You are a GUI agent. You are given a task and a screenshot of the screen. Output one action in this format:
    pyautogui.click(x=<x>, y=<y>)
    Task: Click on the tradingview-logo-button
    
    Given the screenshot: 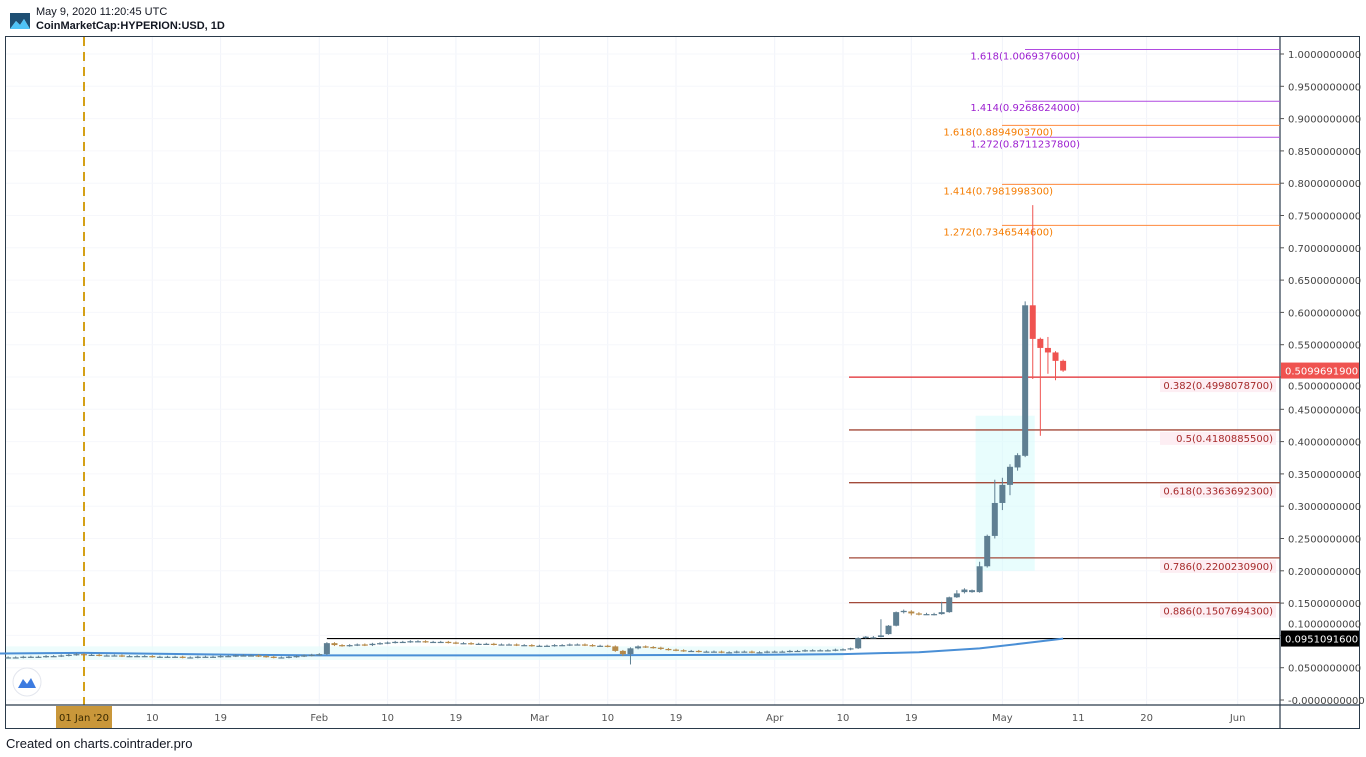 What is the action you would take?
    pyautogui.click(x=27, y=682)
    